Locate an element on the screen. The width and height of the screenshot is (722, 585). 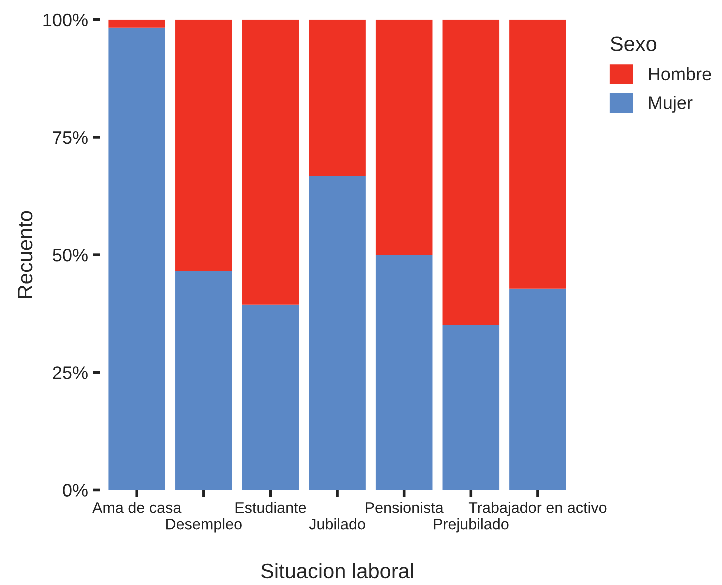
y-axis-title: Recuento is located at coordinates (25, 254).